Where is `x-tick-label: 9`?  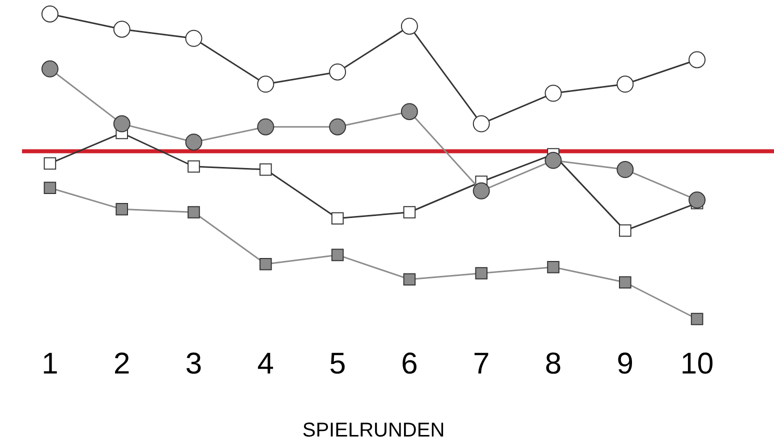
x-tick-label: 9 is located at coordinates (625, 363).